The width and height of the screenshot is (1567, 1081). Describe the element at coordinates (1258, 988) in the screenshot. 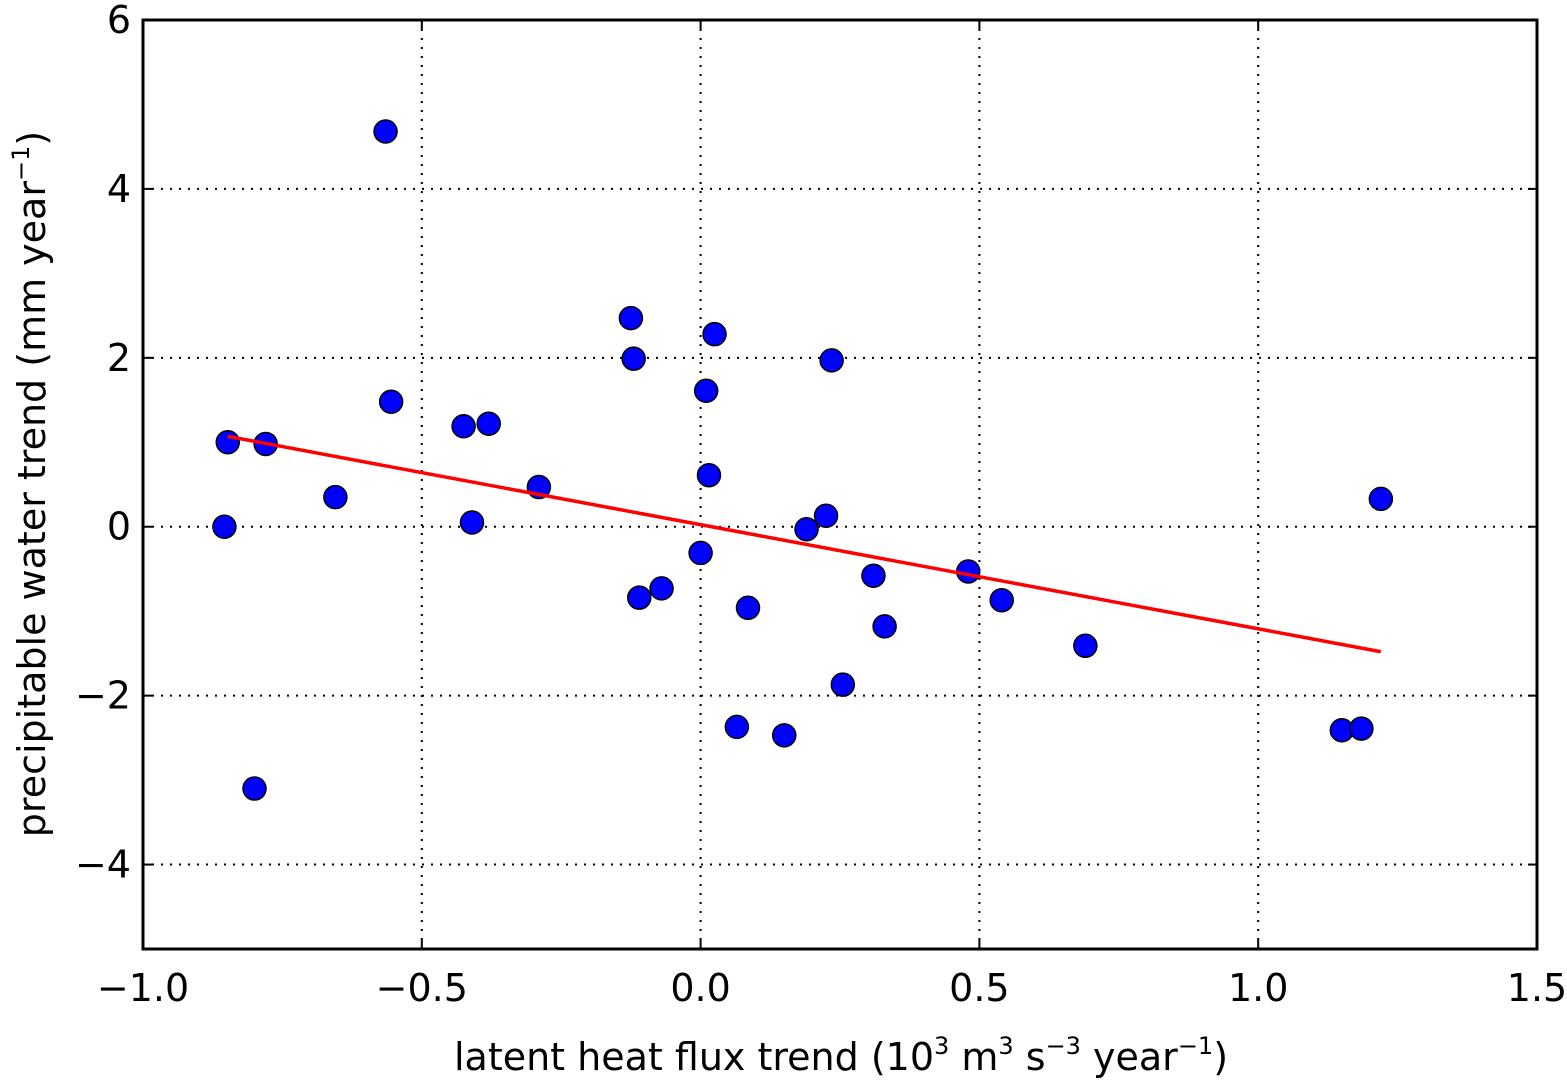

I see `x-tick-label: 1.0` at that location.